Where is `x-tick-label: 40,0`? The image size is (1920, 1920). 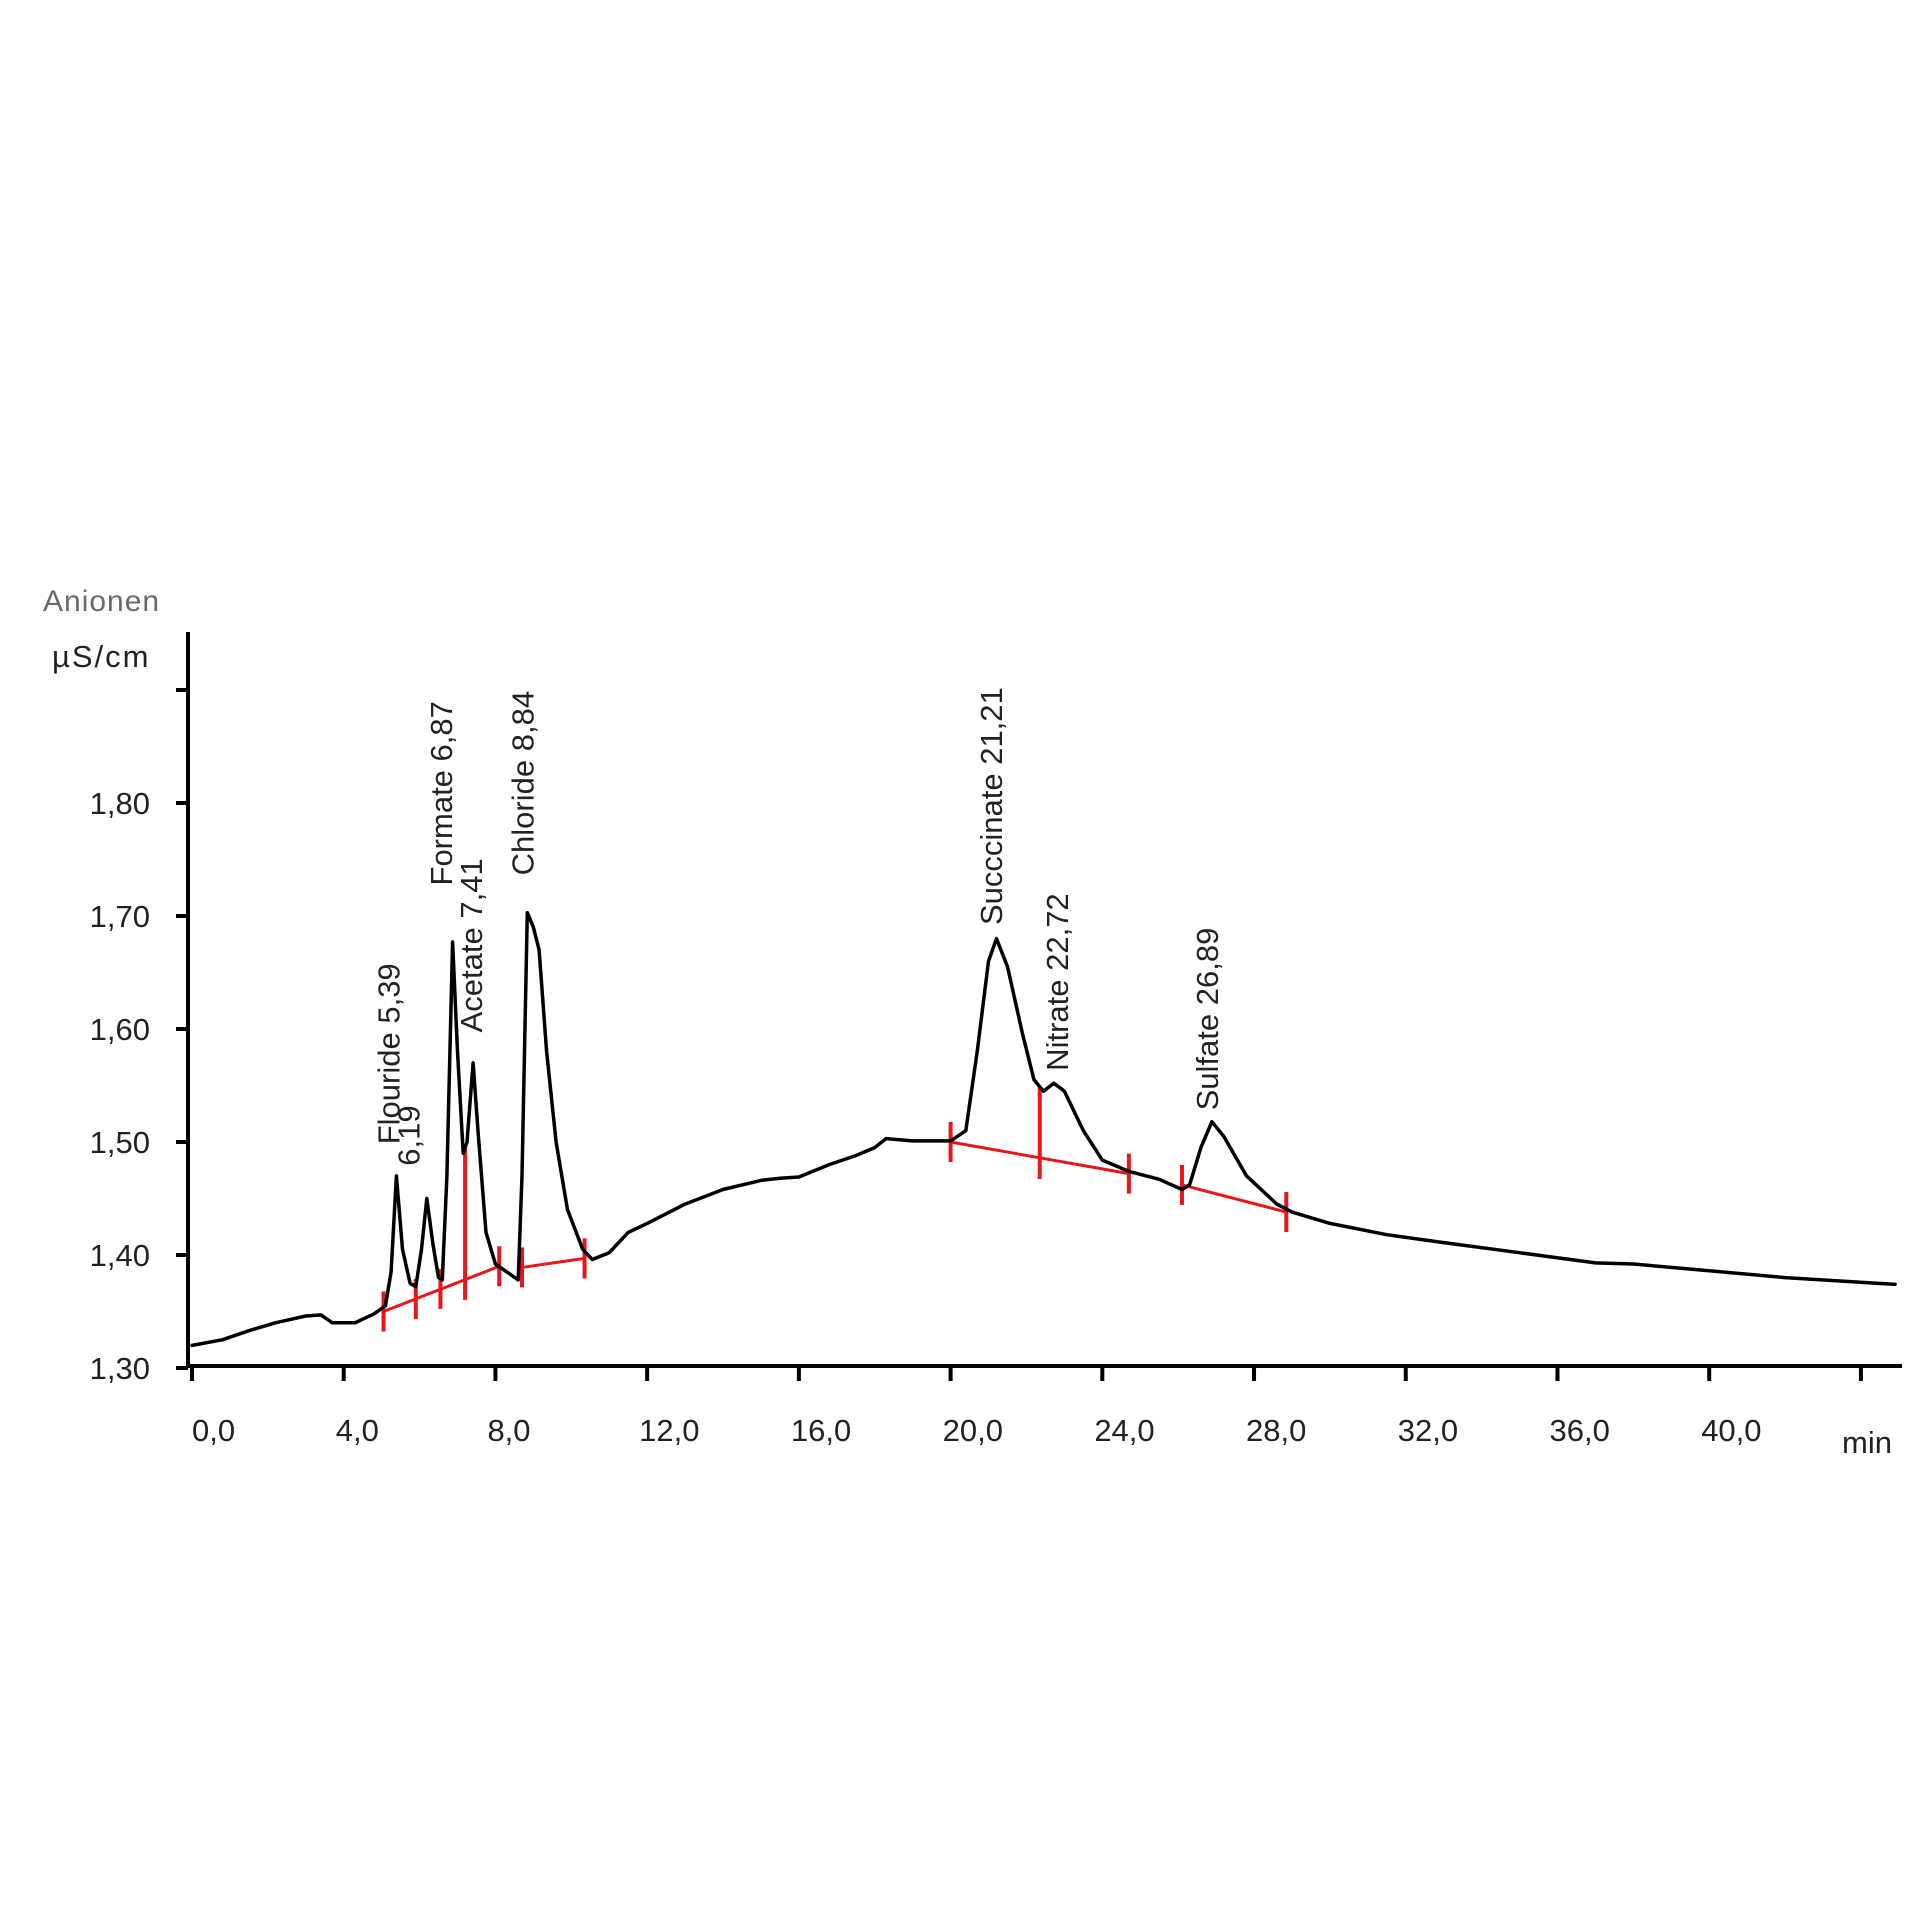
x-tick-label: 40,0 is located at coordinates (1731, 1430).